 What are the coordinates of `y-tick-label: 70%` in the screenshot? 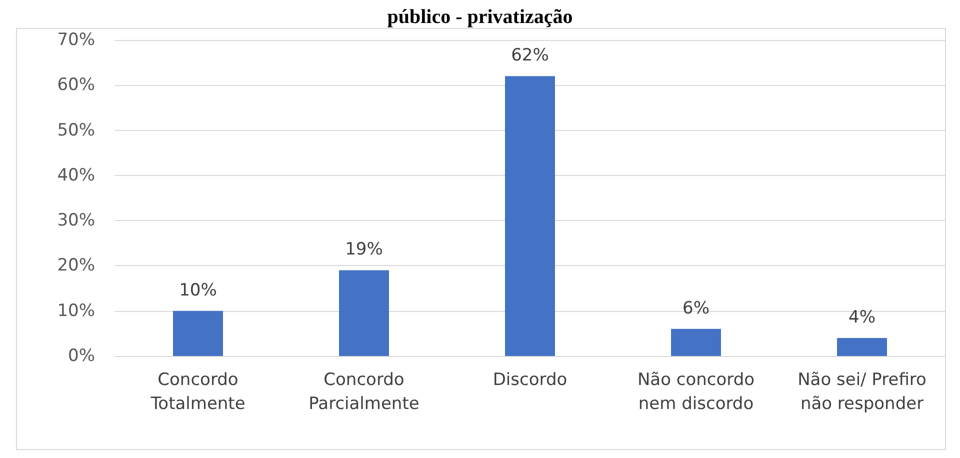 It's located at (76, 40).